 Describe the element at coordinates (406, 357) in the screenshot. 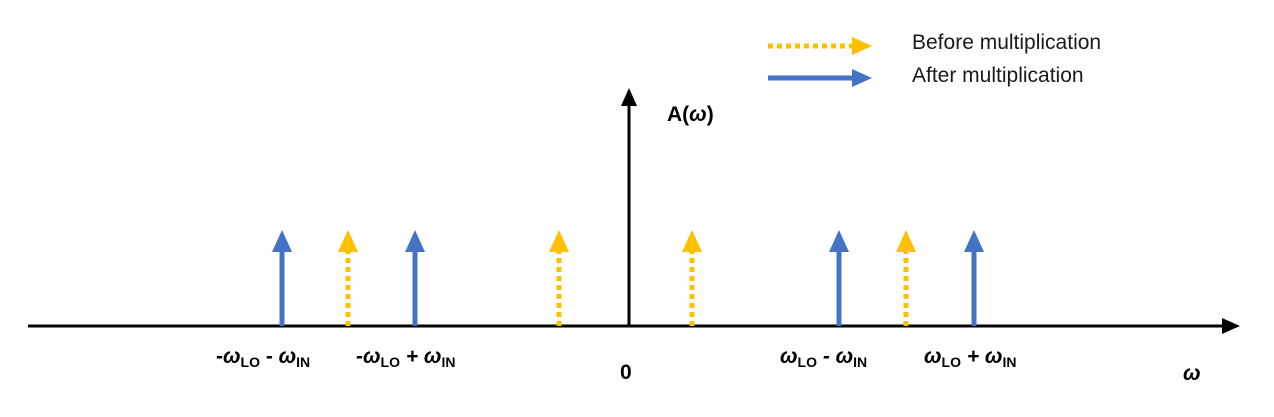

I see `tick-label-neg-diff: -ωLO + ωIN` at that location.